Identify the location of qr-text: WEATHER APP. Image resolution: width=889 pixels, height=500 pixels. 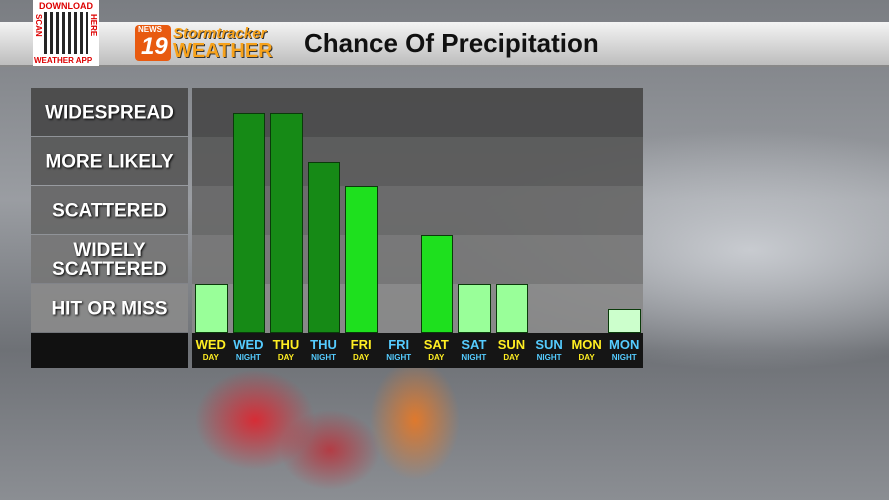
(63, 60).